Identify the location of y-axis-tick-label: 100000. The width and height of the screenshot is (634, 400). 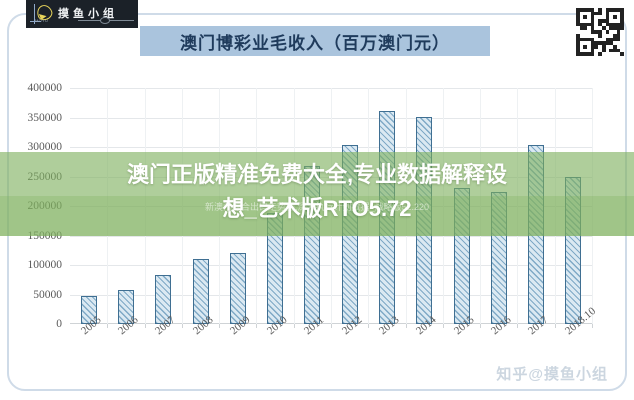
(45, 265).